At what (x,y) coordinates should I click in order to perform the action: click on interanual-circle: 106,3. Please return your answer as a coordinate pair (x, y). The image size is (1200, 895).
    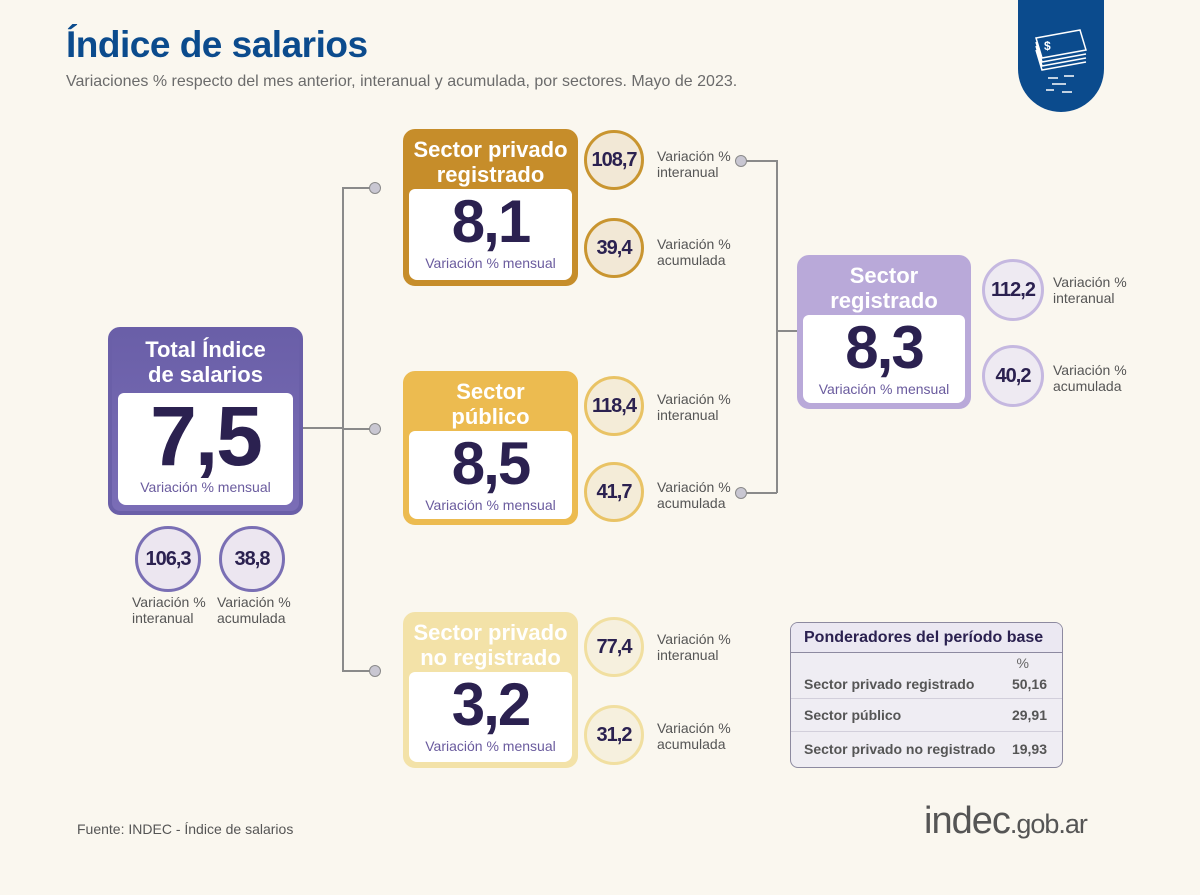
    Looking at the image, I should click on (168, 559).